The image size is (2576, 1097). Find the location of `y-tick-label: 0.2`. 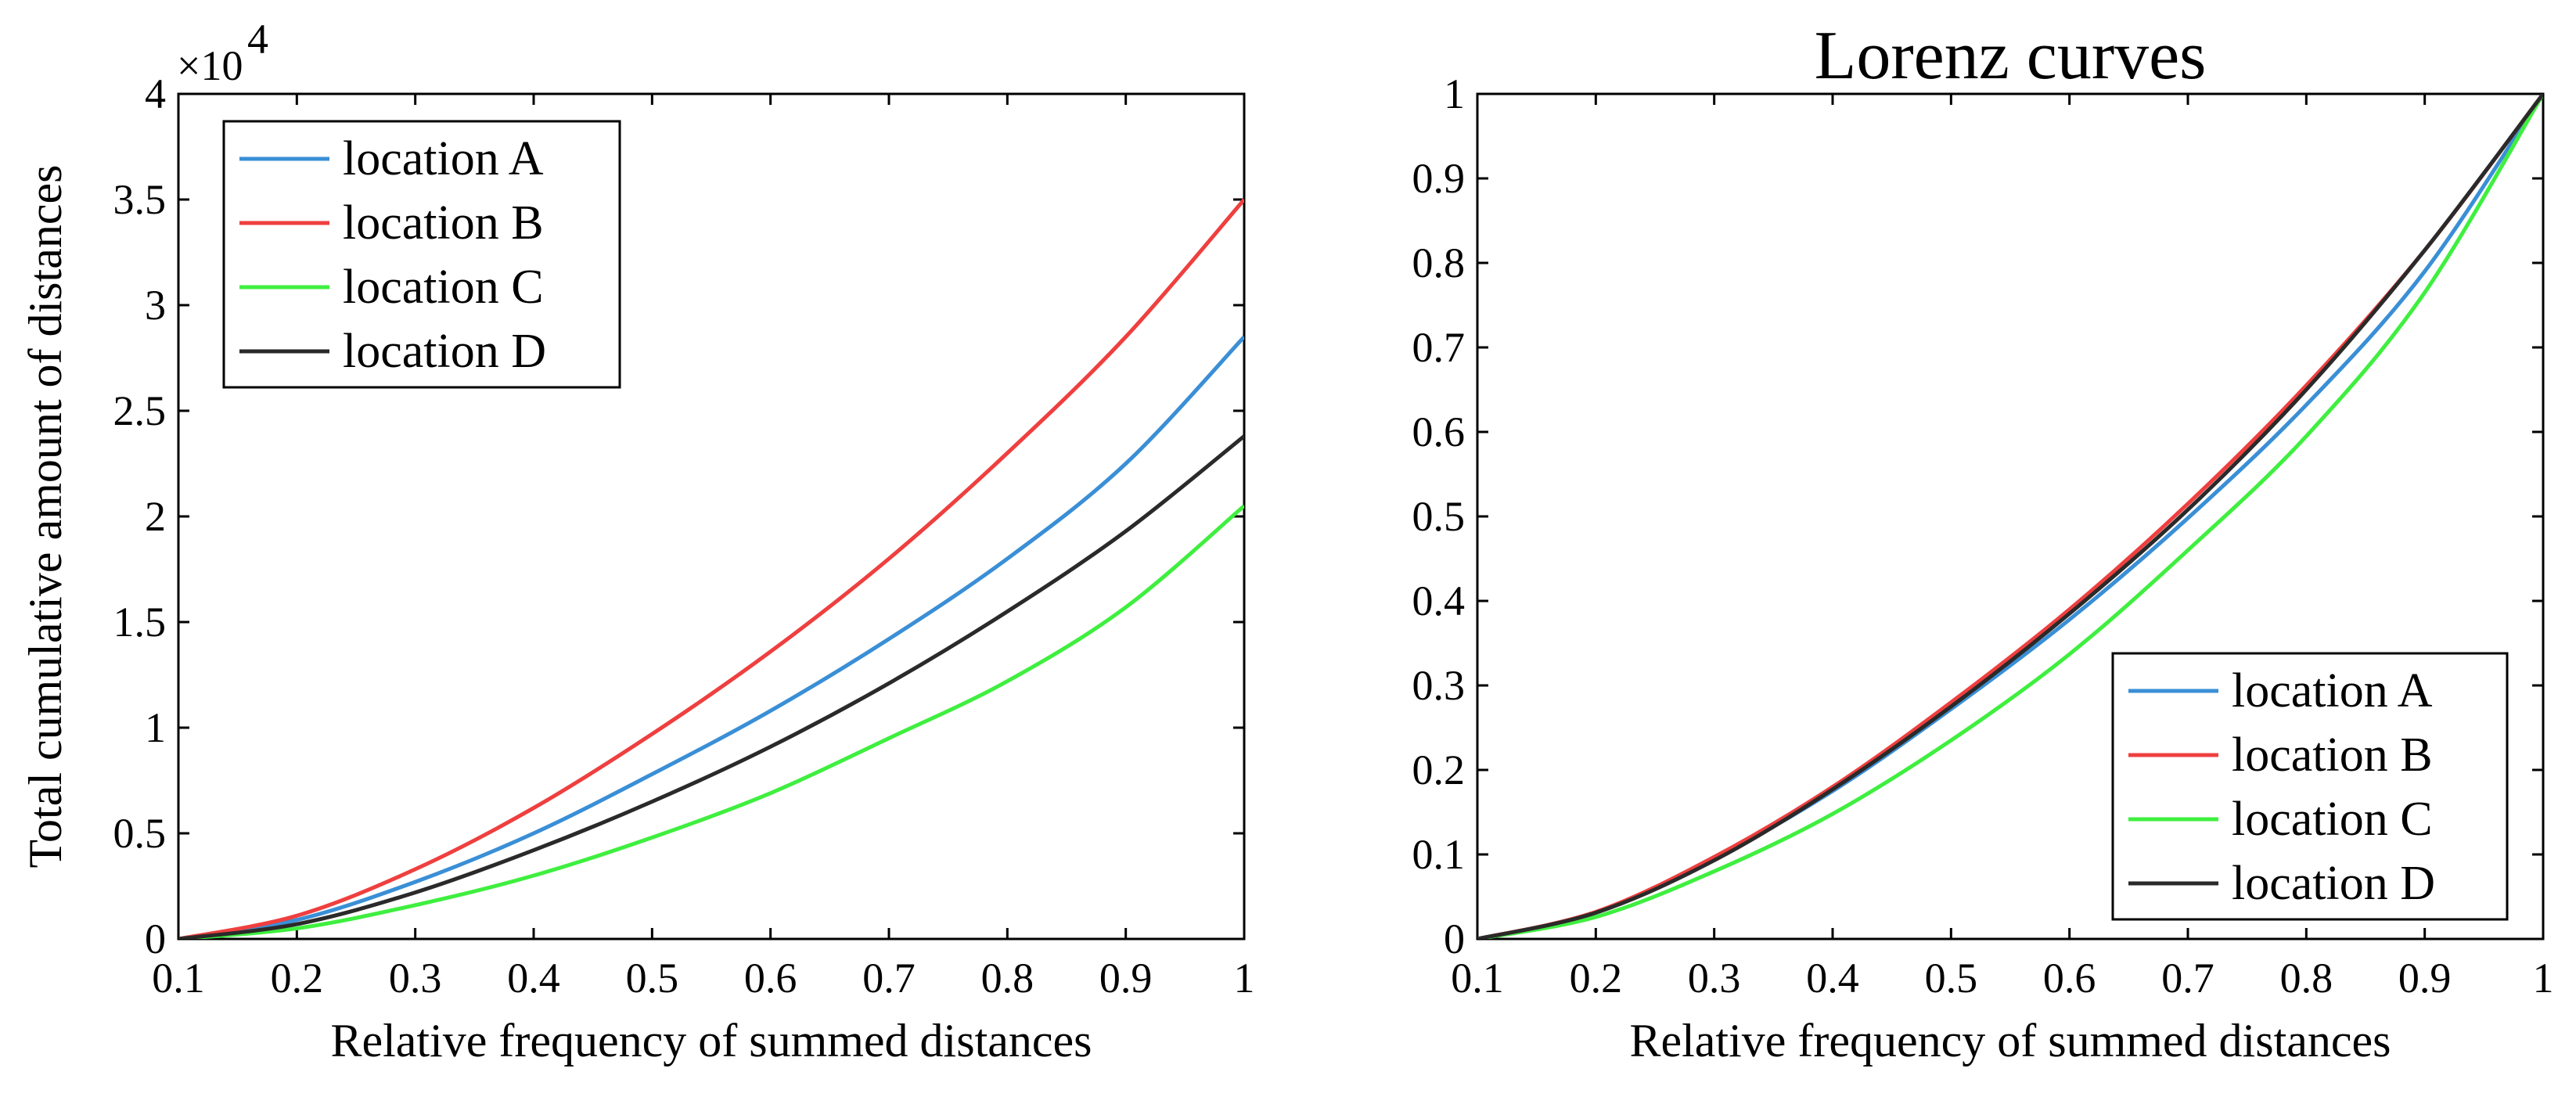

y-tick-label: 0.2 is located at coordinates (1439, 769).